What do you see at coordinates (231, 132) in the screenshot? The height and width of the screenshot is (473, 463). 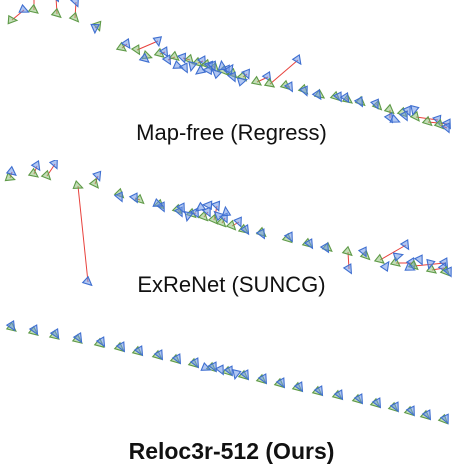 I see `caption-map-free: Map-free (Regress)` at bounding box center [231, 132].